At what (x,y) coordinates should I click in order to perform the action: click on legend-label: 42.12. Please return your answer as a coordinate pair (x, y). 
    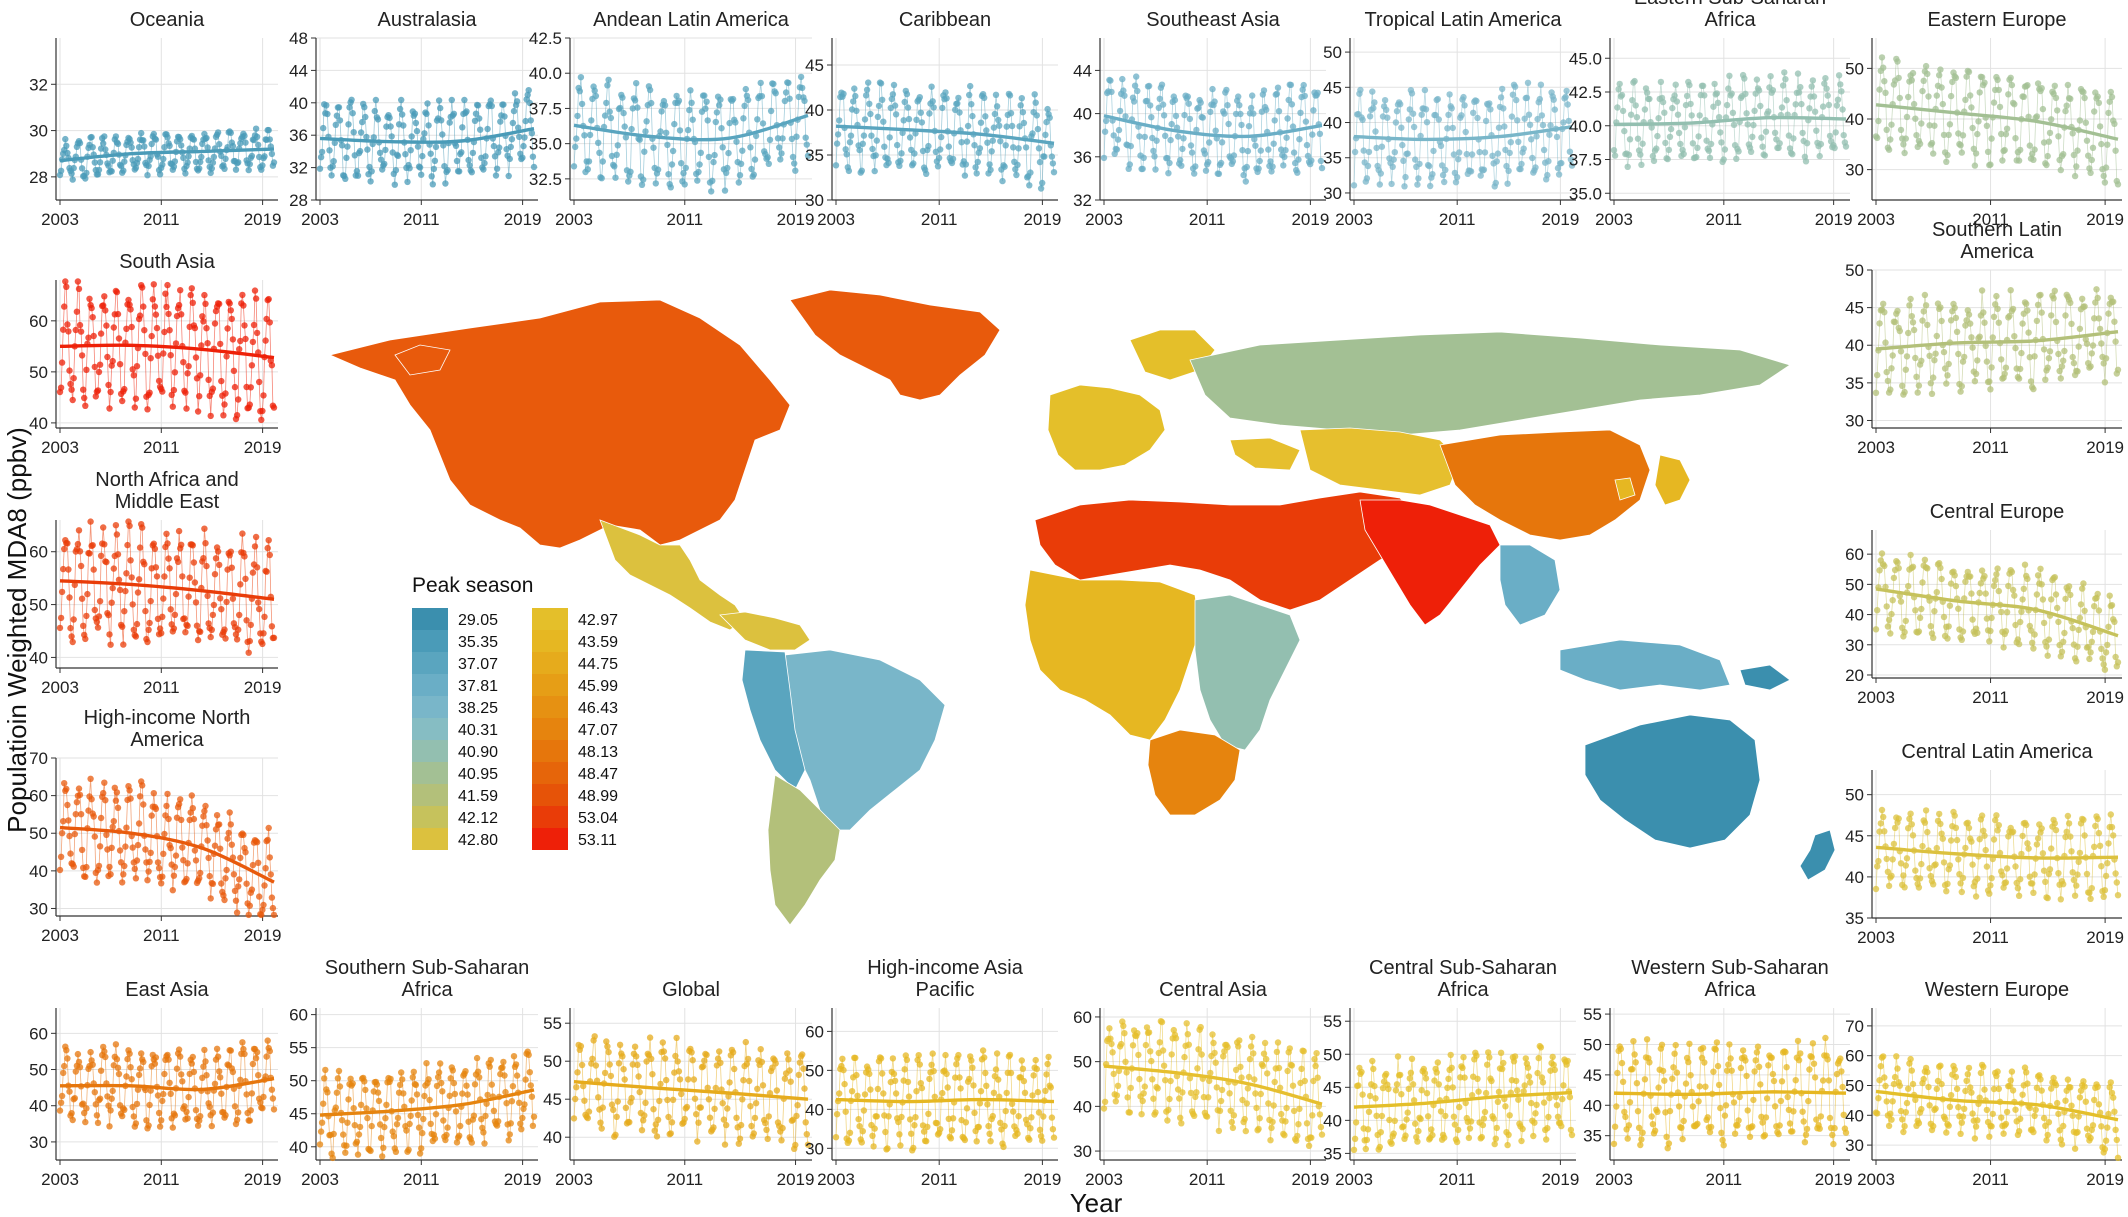
    Looking at the image, I should click on (478, 818).